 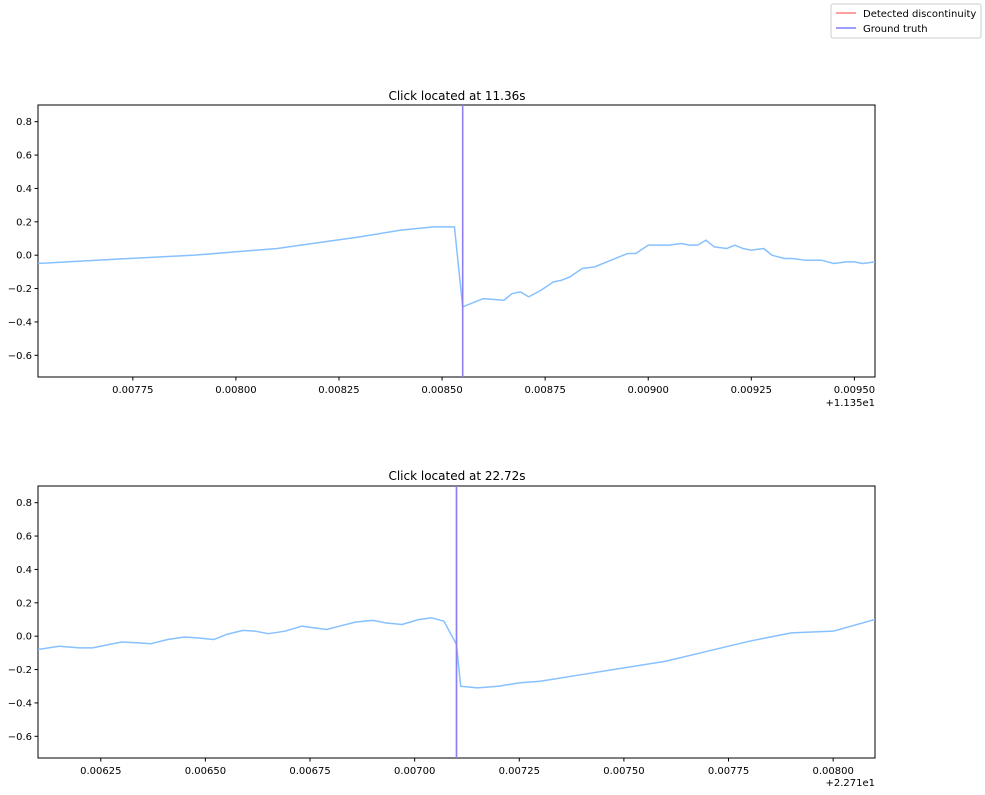 I want to click on y-tick-label-2: −0.6, so click(x=20, y=737).